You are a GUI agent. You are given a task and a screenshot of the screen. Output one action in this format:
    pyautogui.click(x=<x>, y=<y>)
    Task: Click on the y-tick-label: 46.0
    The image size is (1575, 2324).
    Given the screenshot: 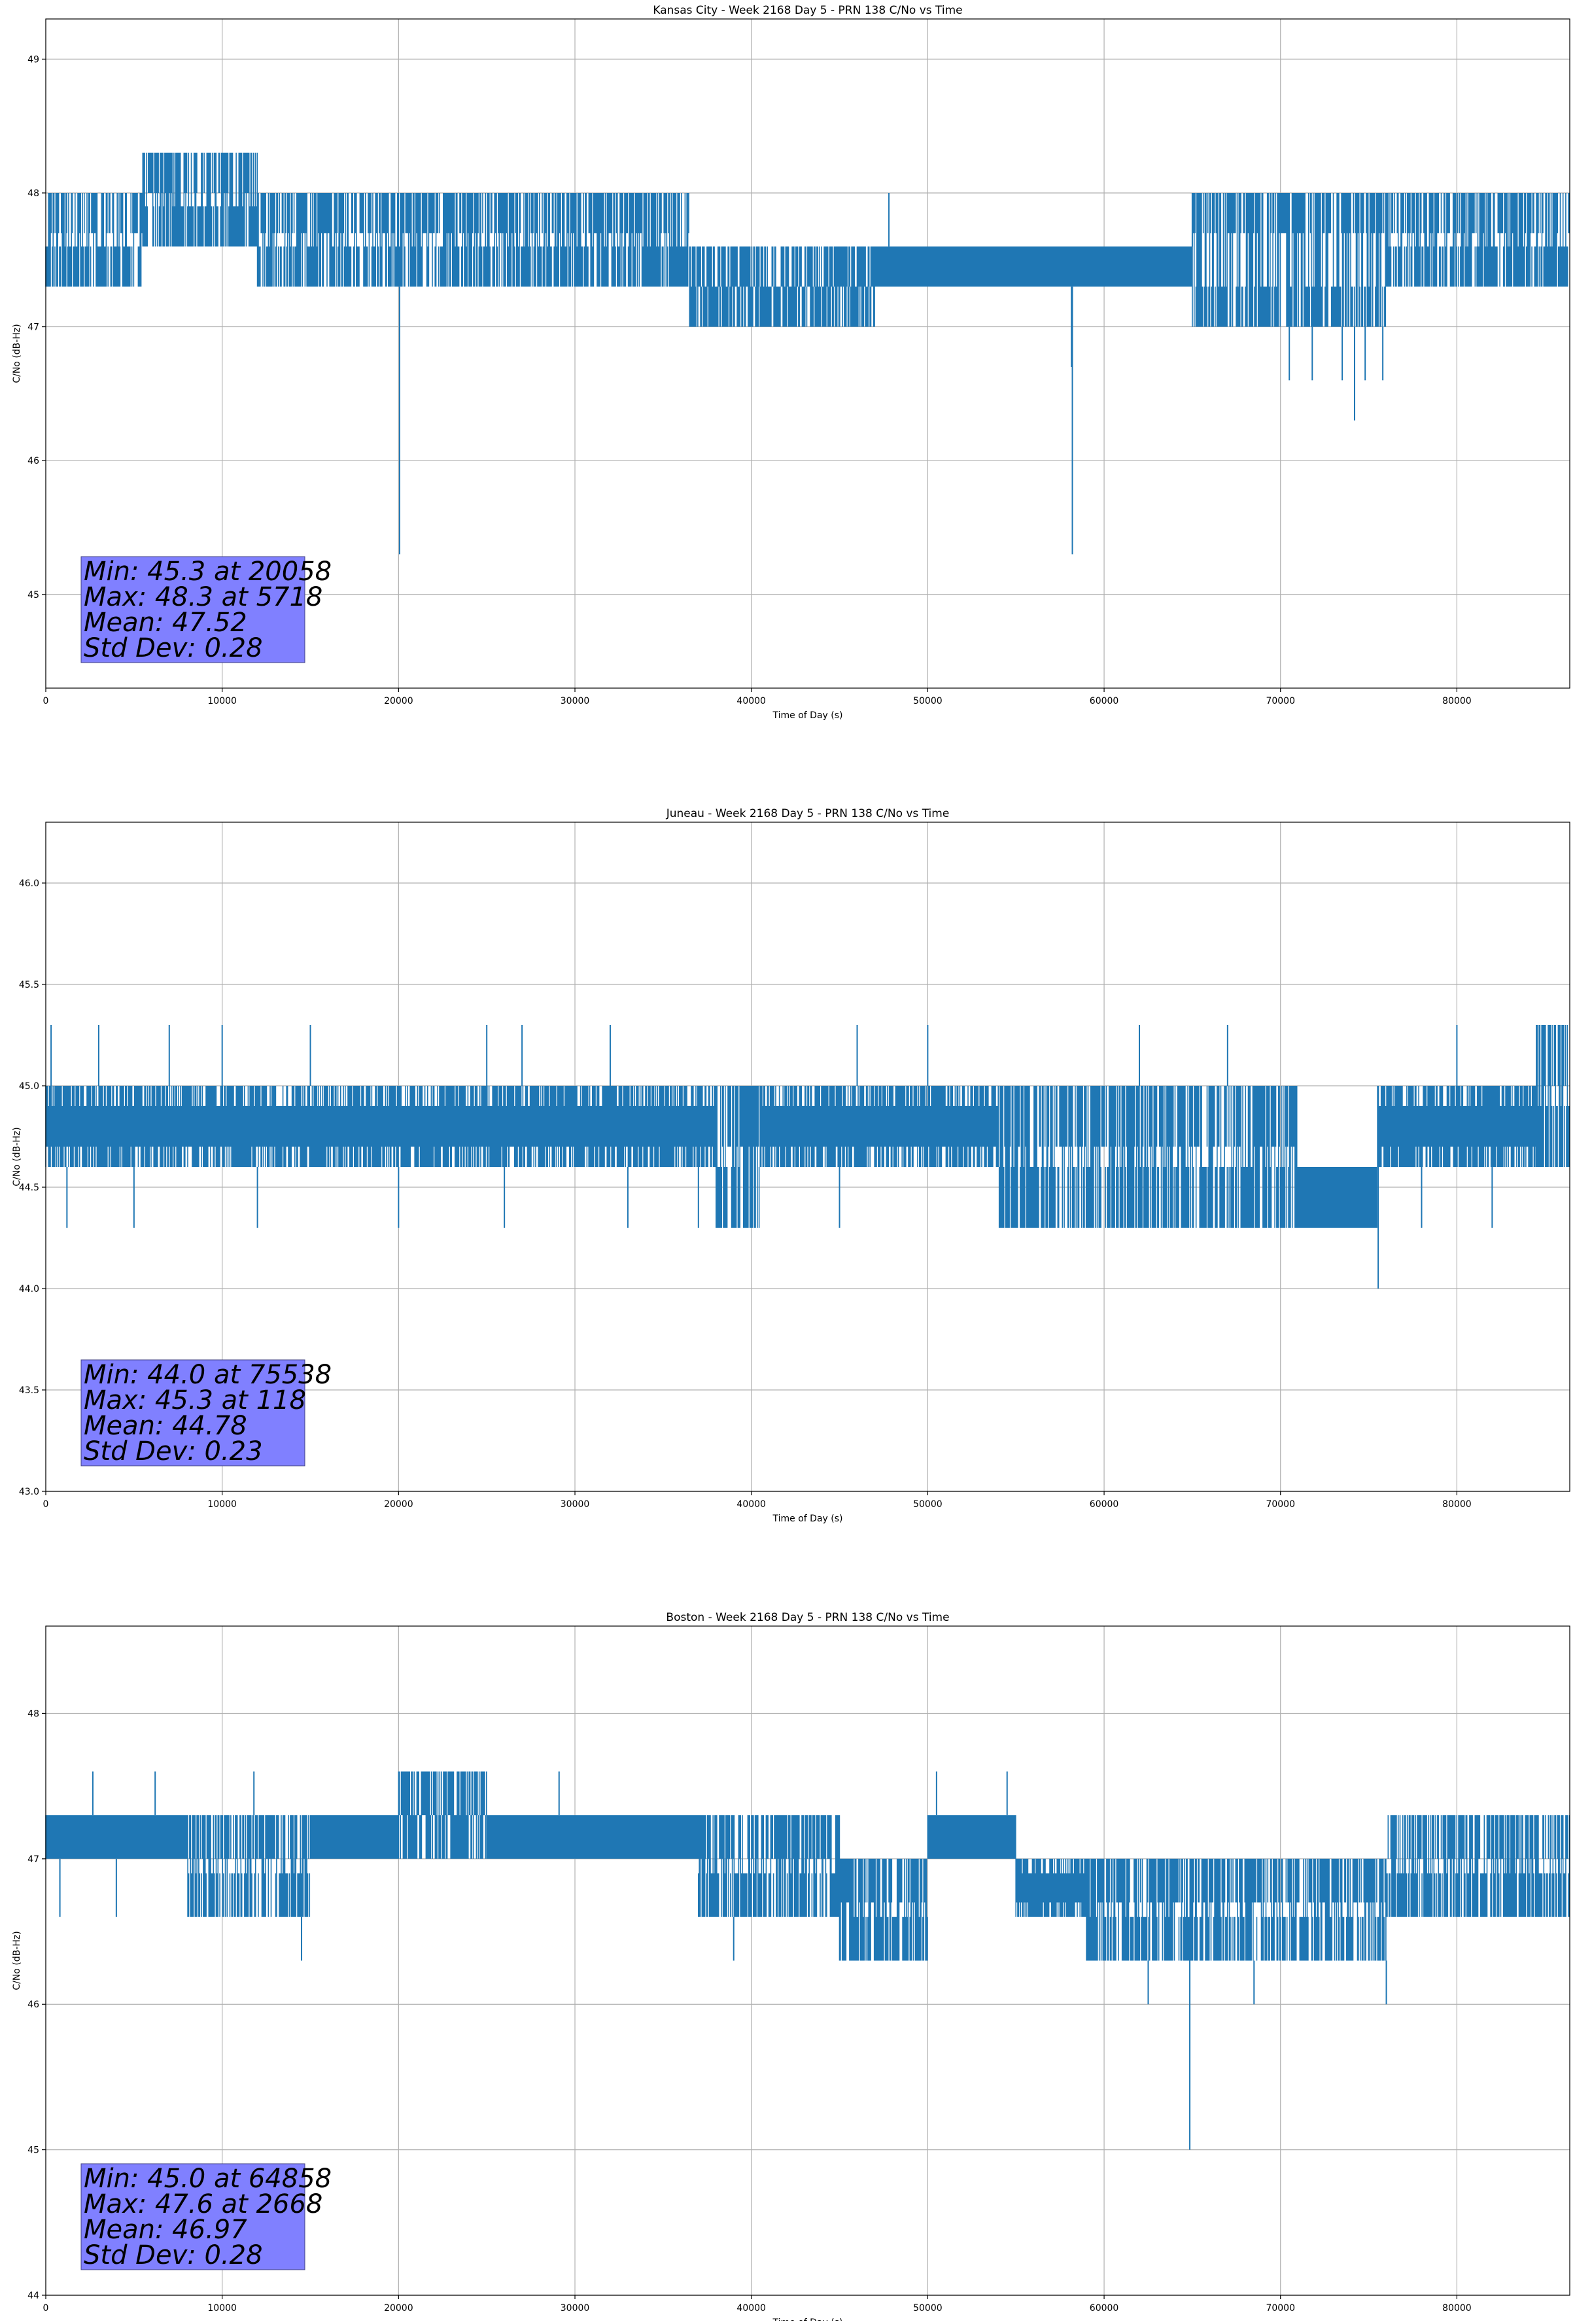 What is the action you would take?
    pyautogui.click(x=29, y=883)
    